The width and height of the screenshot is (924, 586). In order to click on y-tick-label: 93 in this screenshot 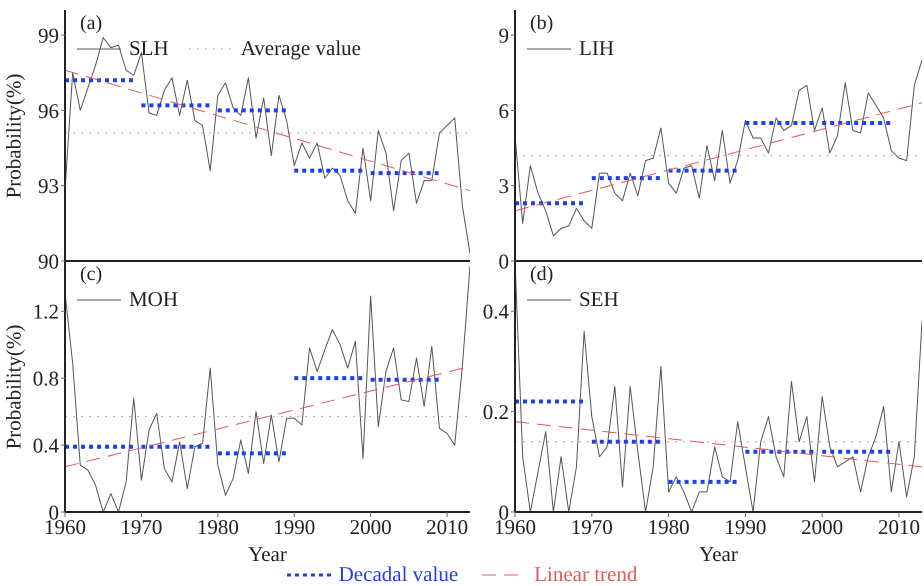, I will do `click(48, 186)`.